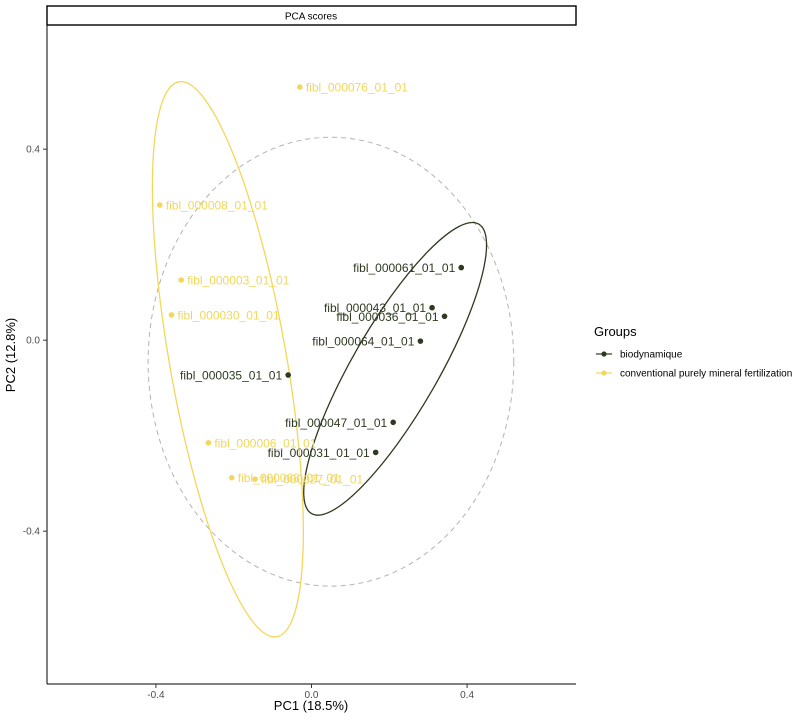  What do you see at coordinates (311, 705) in the screenshot?
I see `x-axis-title: PC1 (18.5%)` at bounding box center [311, 705].